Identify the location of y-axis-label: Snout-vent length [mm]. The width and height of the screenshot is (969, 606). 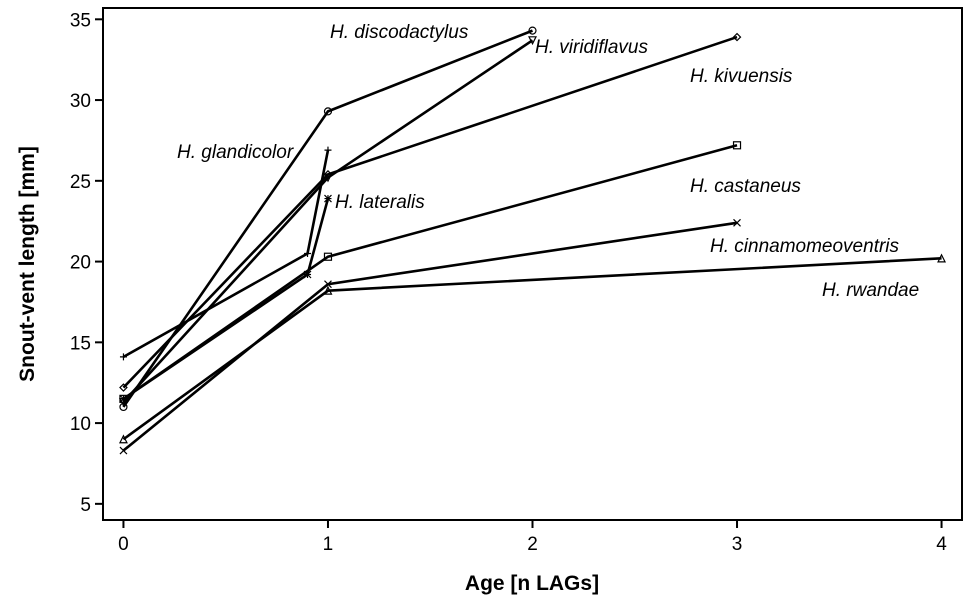
(27, 264).